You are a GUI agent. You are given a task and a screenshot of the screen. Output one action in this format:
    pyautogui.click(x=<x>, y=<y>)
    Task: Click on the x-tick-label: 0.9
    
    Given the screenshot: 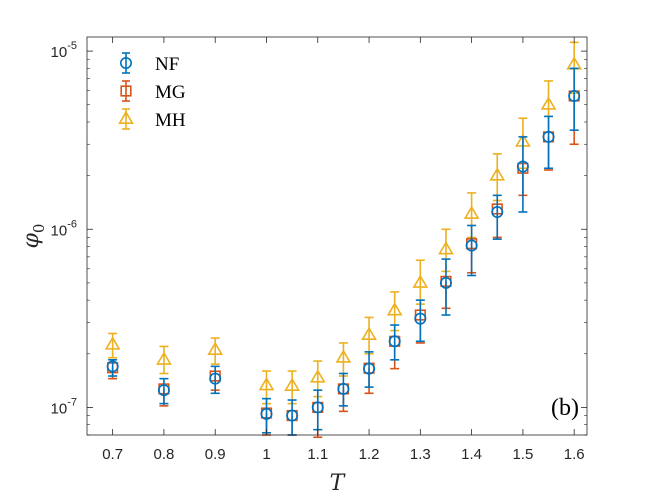 What is the action you would take?
    pyautogui.click(x=215, y=454)
    